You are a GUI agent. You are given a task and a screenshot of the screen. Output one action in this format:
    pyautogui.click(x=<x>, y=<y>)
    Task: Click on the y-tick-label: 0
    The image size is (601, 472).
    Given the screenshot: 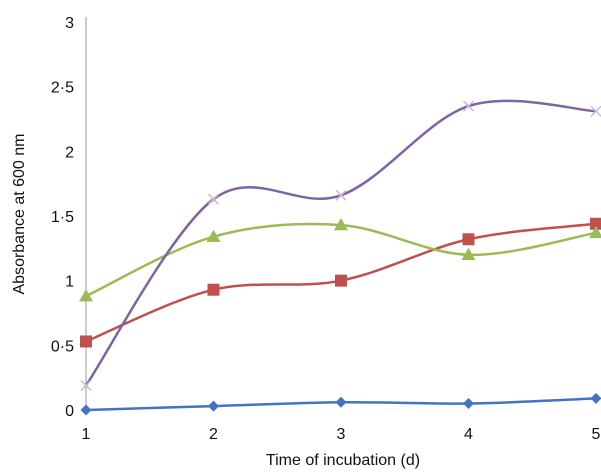 What is the action you would take?
    pyautogui.click(x=69, y=411)
    